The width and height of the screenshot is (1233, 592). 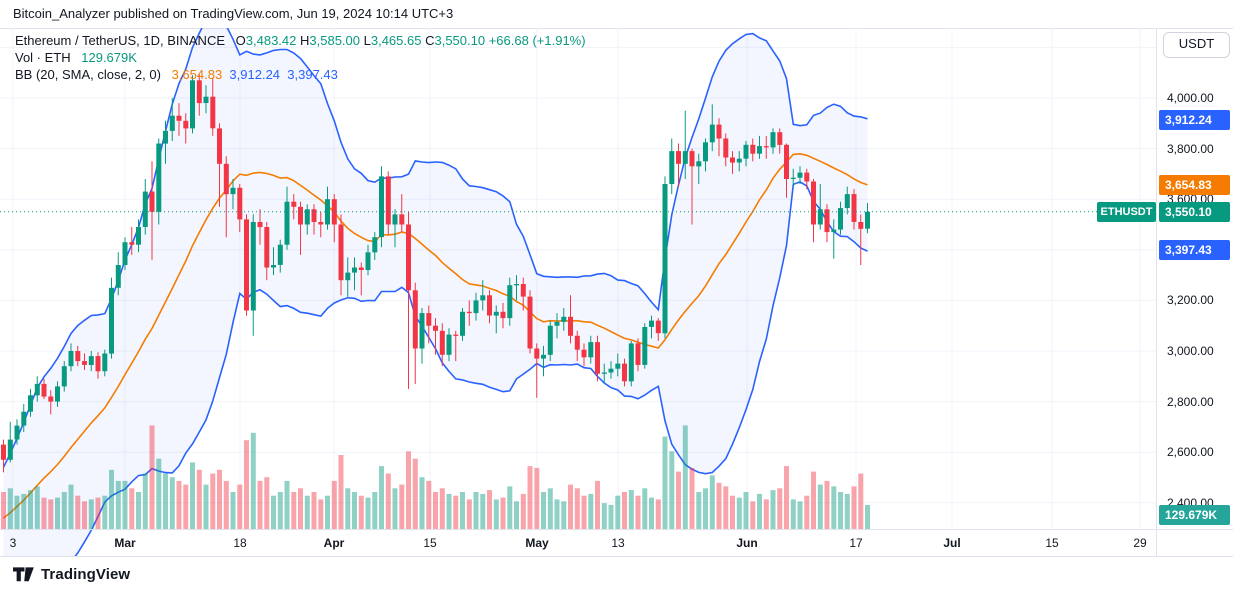 I want to click on time-axis-border, so click(x=616, y=529).